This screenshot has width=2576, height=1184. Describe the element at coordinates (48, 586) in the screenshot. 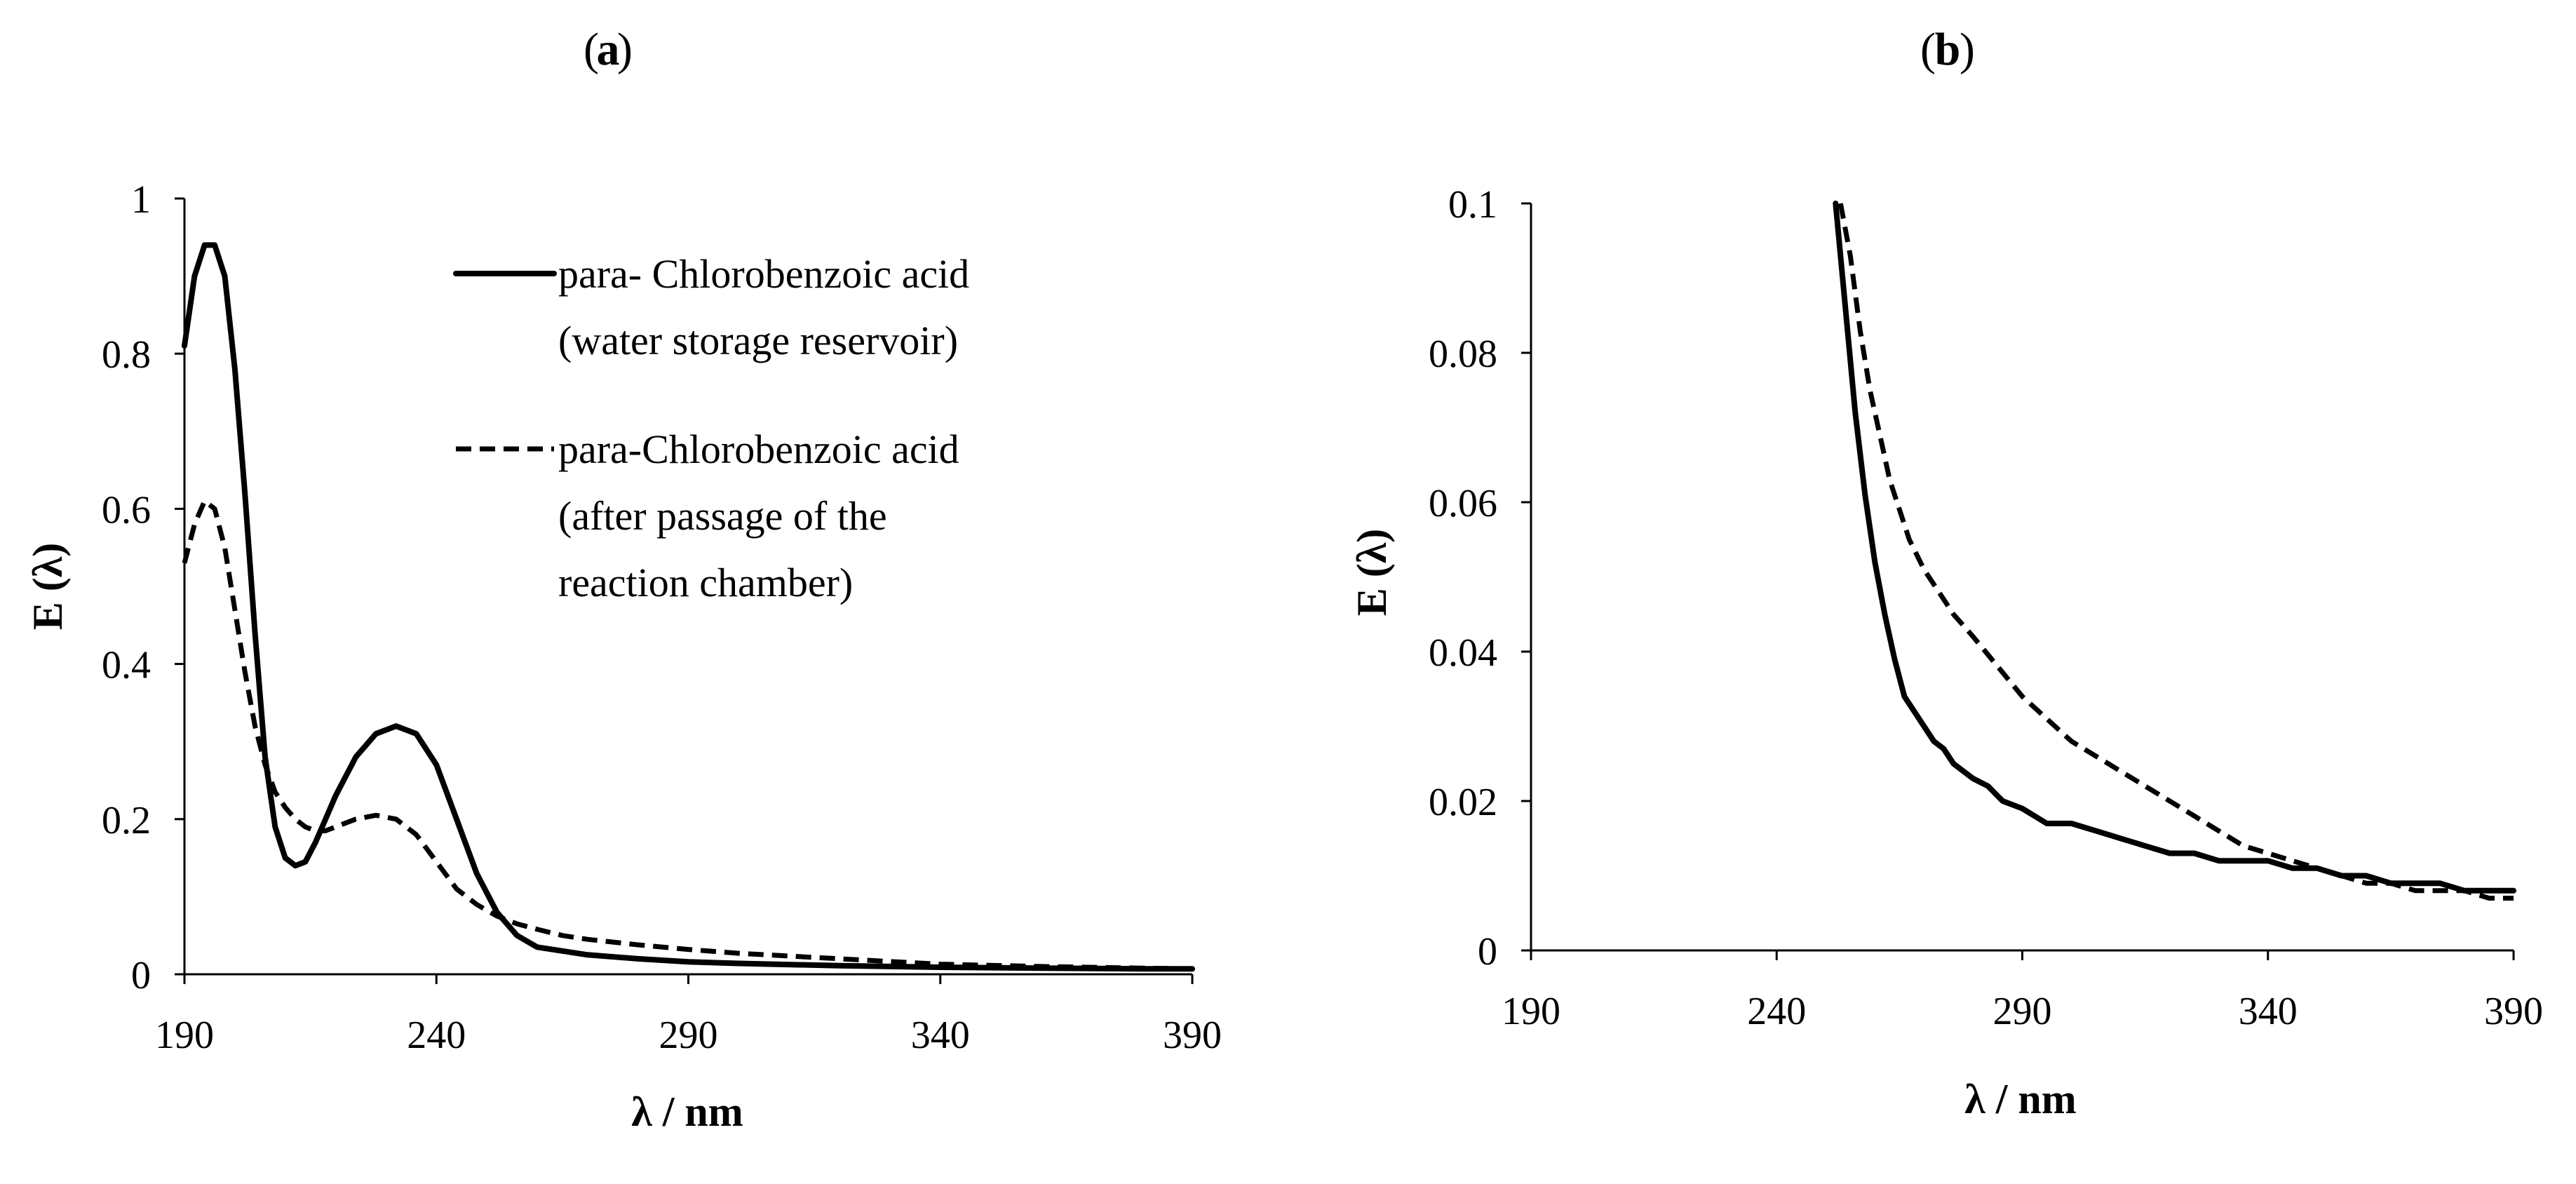

I see `chart-a-y-title: E (λ)` at that location.